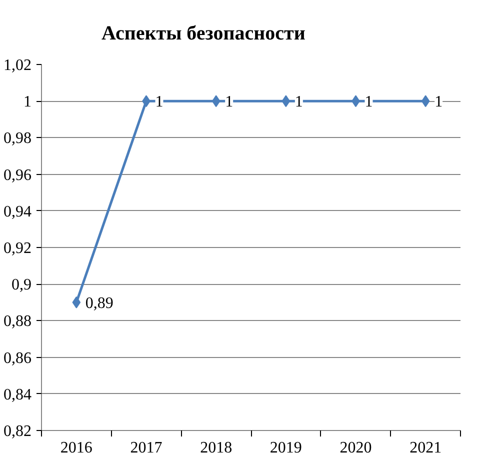 This screenshot has height=465, width=496. Describe the element at coordinates (426, 448) in the screenshot. I see `x-tick-label: 2021` at that location.